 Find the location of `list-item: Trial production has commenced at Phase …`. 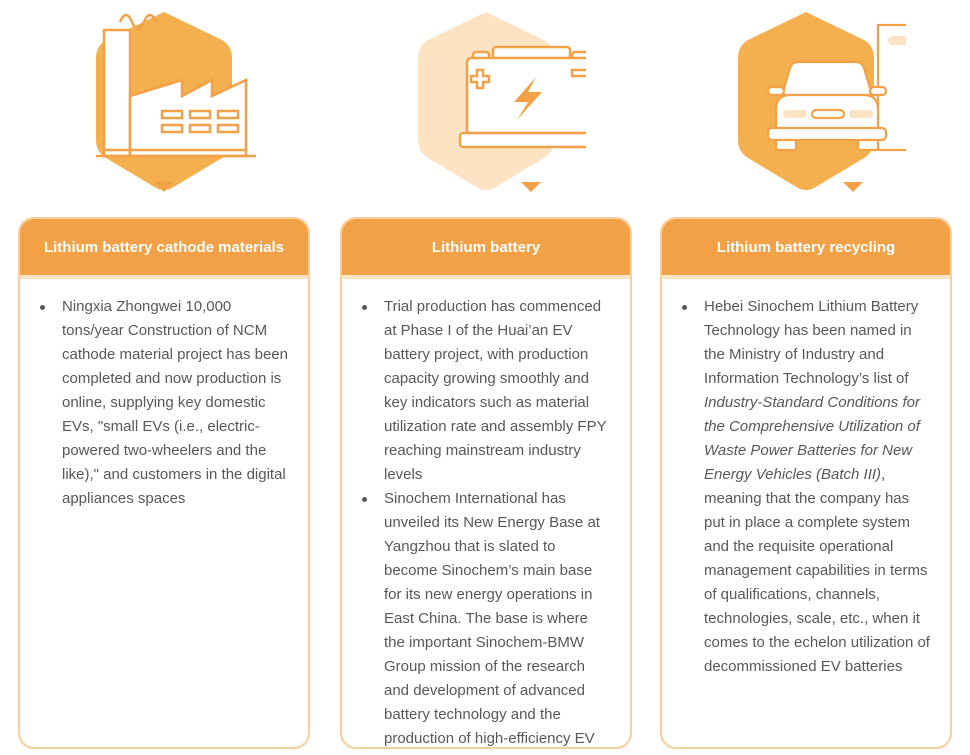

list-item: Trial production has commenced at Phase … is located at coordinates (487, 391).